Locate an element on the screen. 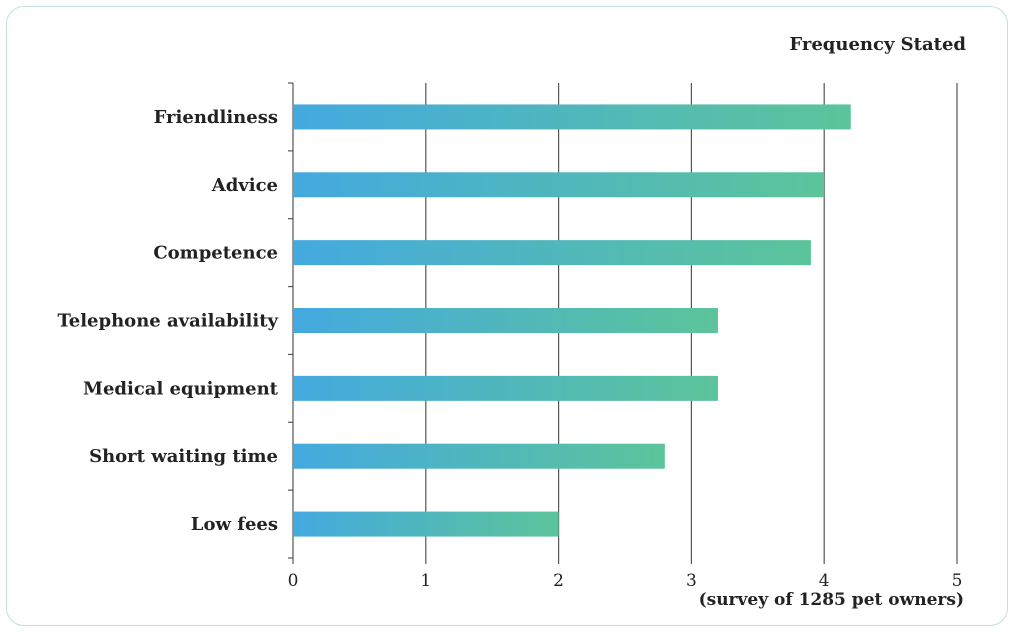 The image size is (1016, 634). x-tick-label: 0 is located at coordinates (293, 581).